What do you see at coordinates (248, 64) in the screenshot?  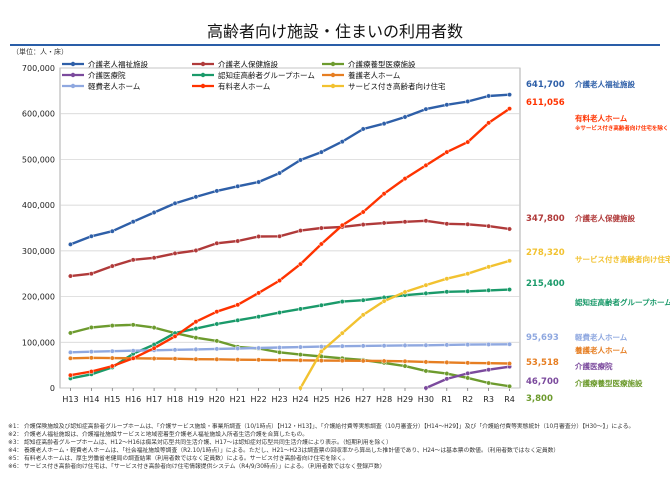 I see `legend-label: 介護老人保健施設` at bounding box center [248, 64].